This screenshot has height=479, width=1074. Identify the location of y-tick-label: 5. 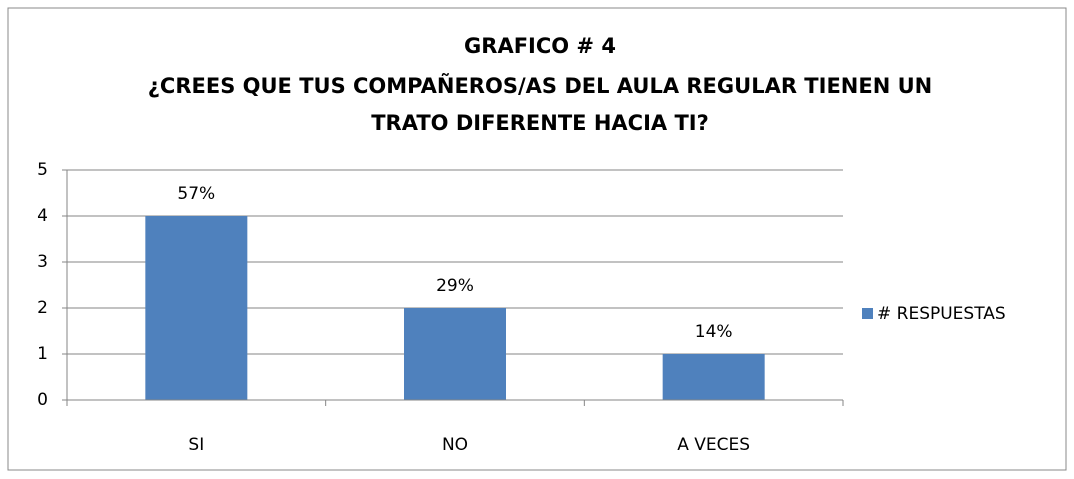
(42, 170).